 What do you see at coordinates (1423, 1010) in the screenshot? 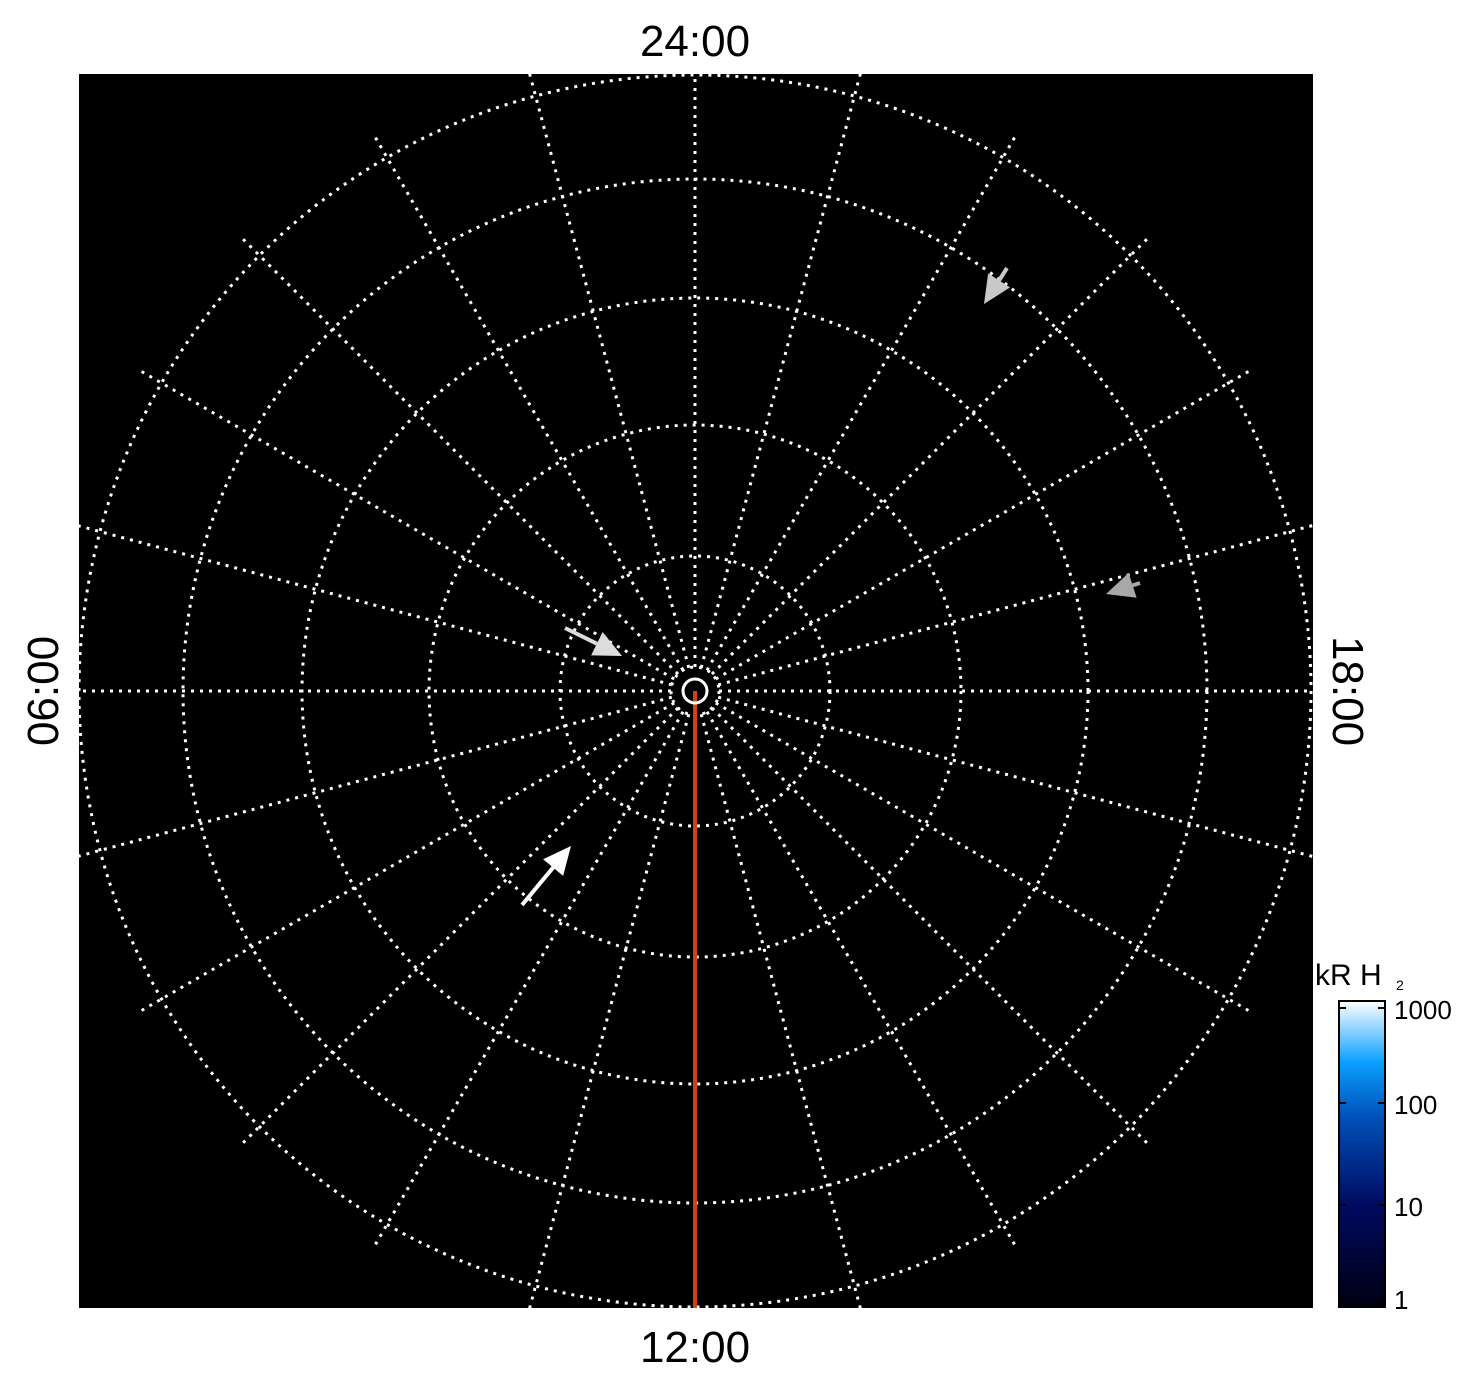
I see `colorbar-tick-label: 1000` at bounding box center [1423, 1010].